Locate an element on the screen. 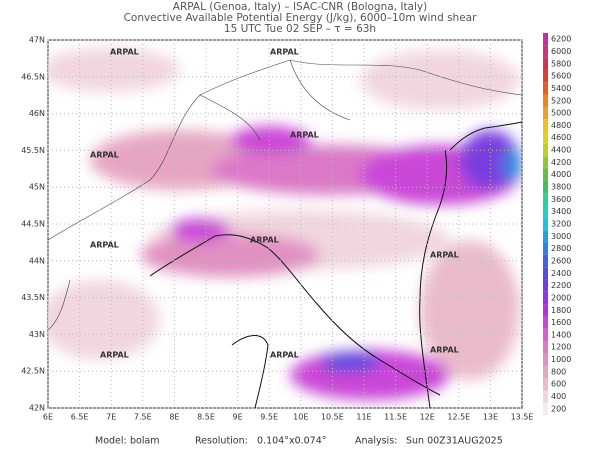 The height and width of the screenshot is (450, 600). colorbar-label: 5400 is located at coordinates (561, 88).